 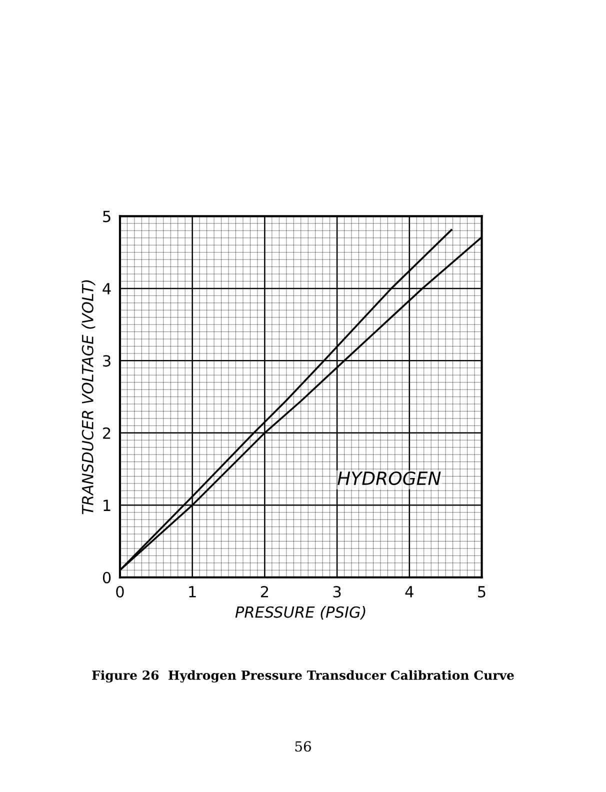 What do you see at coordinates (106, 288) in the screenshot?
I see `y-tick-label: 4` at bounding box center [106, 288].